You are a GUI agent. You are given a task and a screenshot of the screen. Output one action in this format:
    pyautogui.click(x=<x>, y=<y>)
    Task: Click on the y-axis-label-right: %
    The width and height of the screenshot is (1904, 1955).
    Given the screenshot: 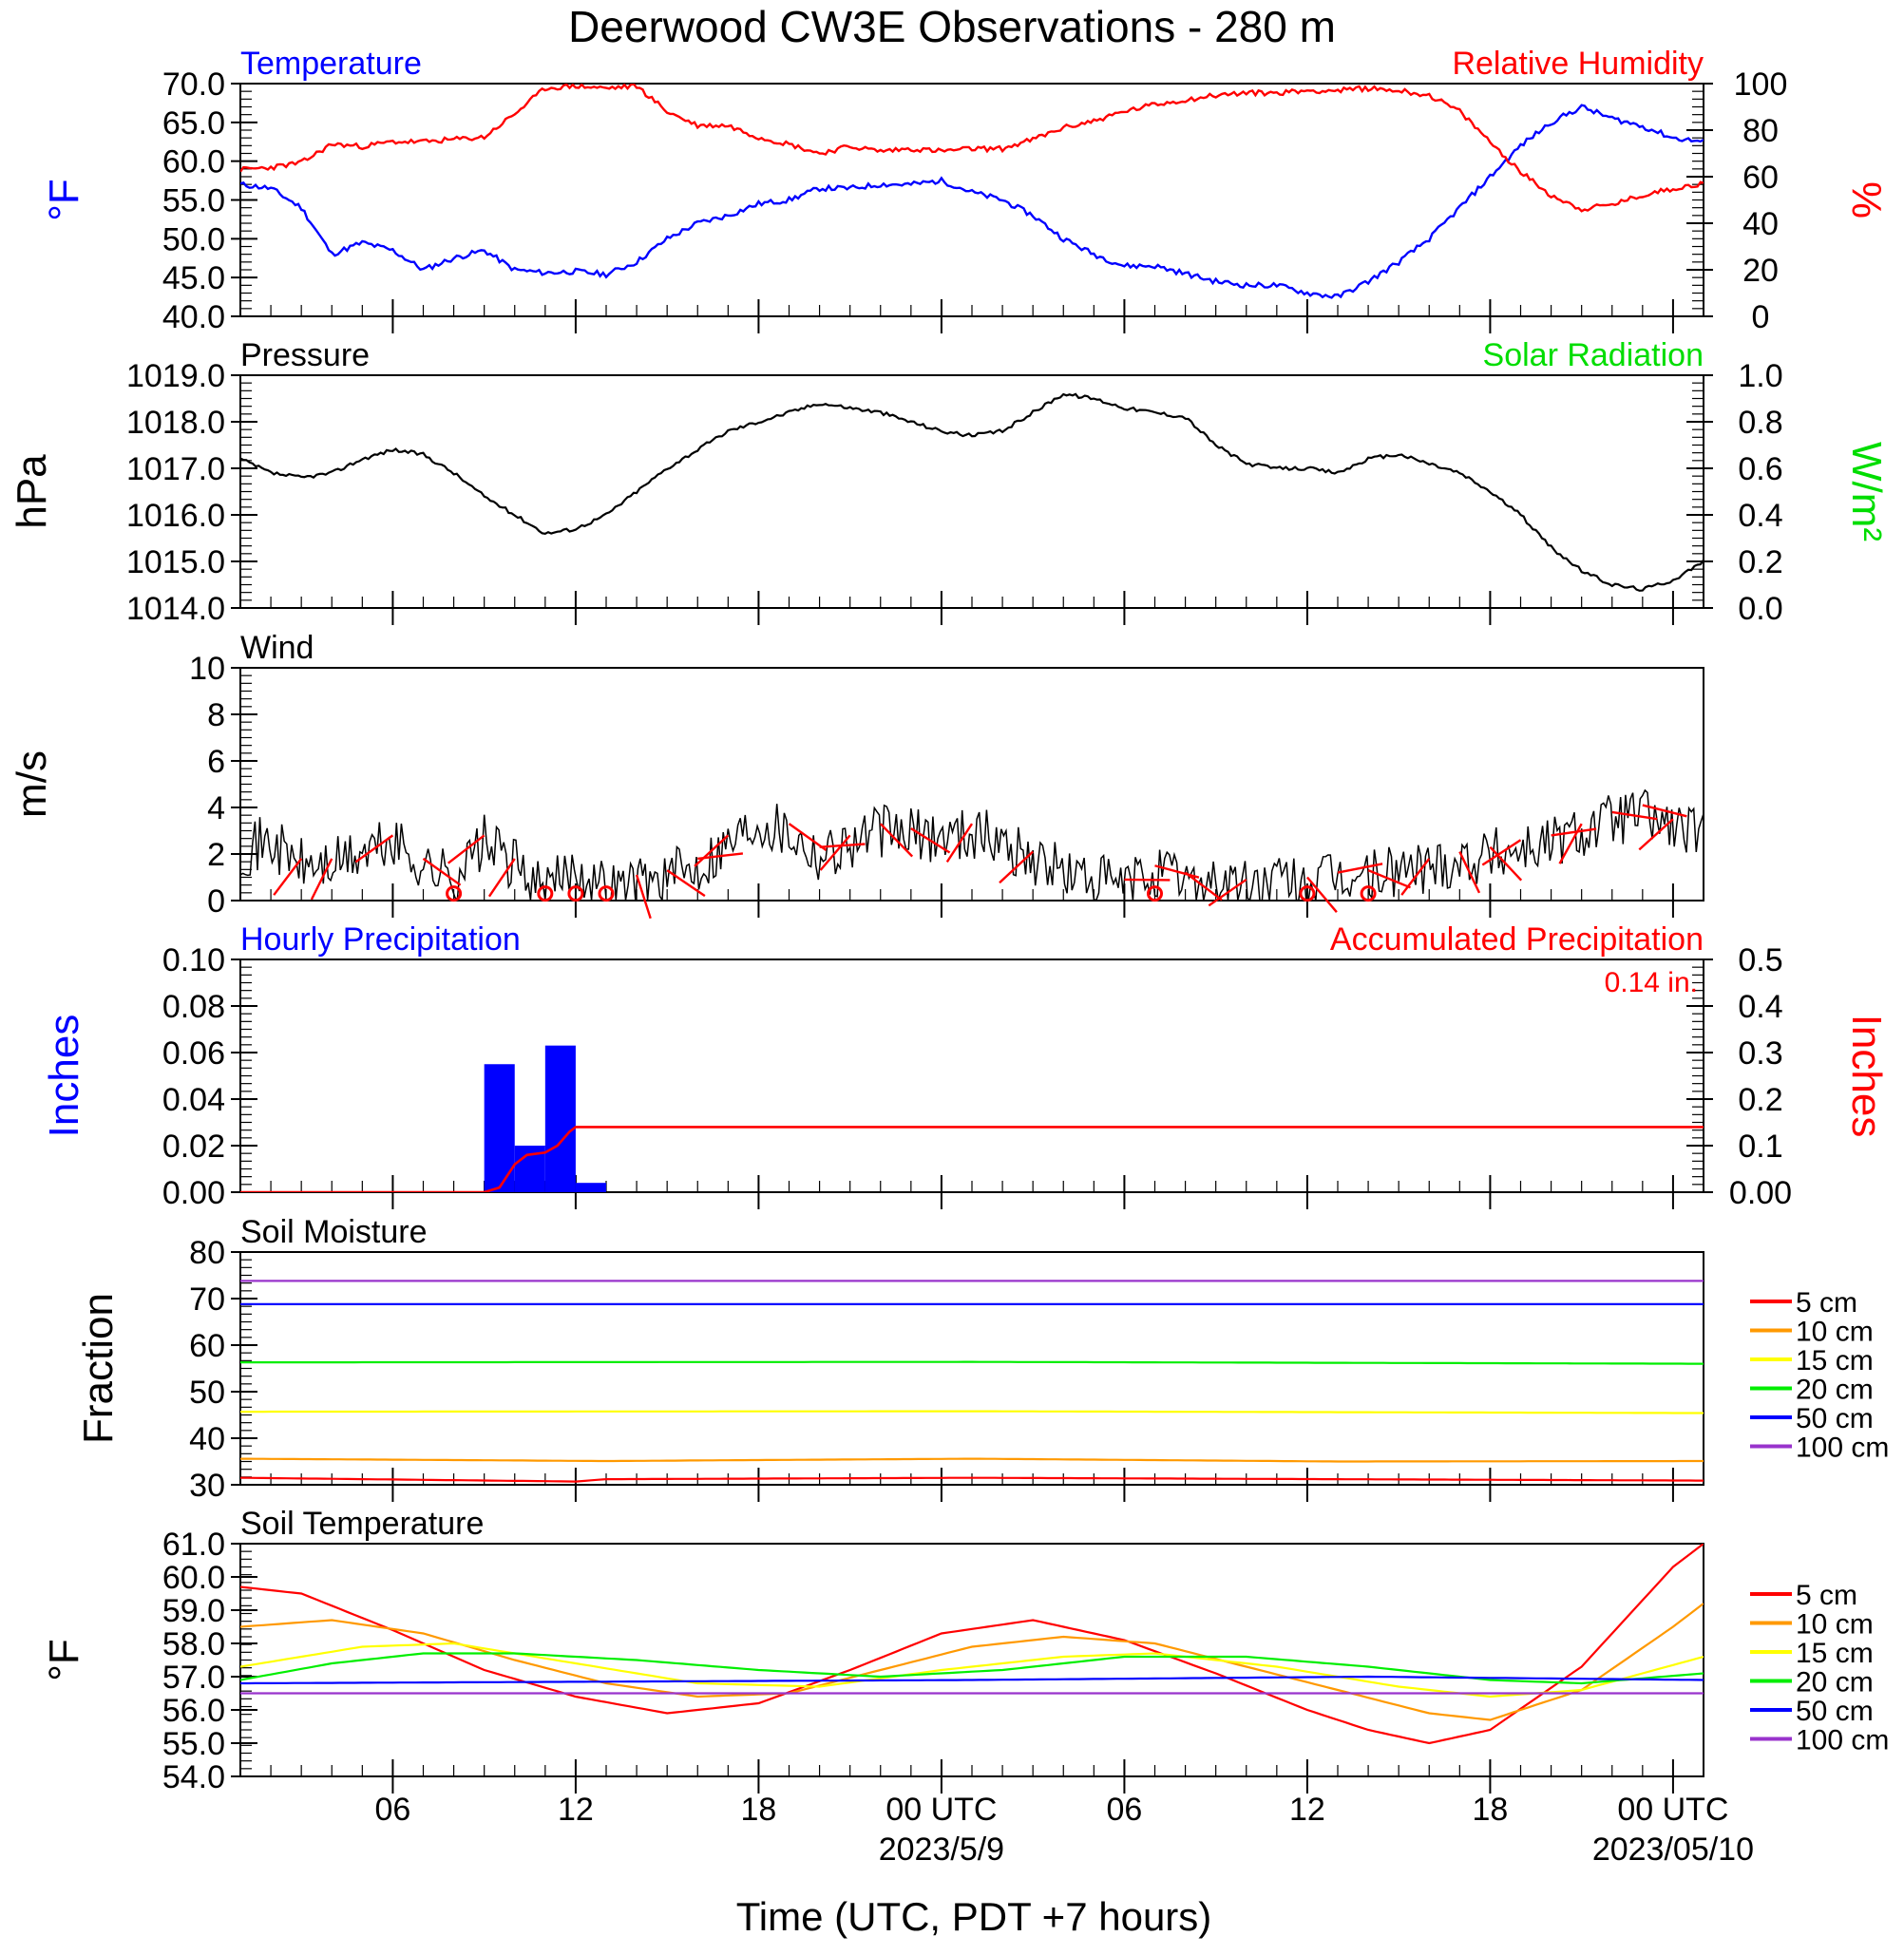 What is the action you would take?
    pyautogui.click(x=1867, y=199)
    